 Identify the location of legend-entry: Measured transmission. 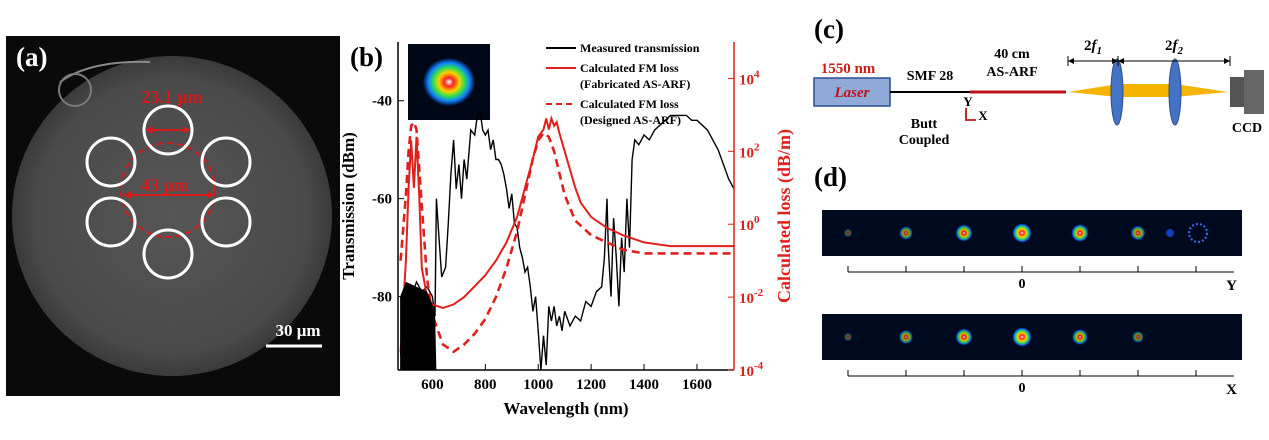
(640, 48).